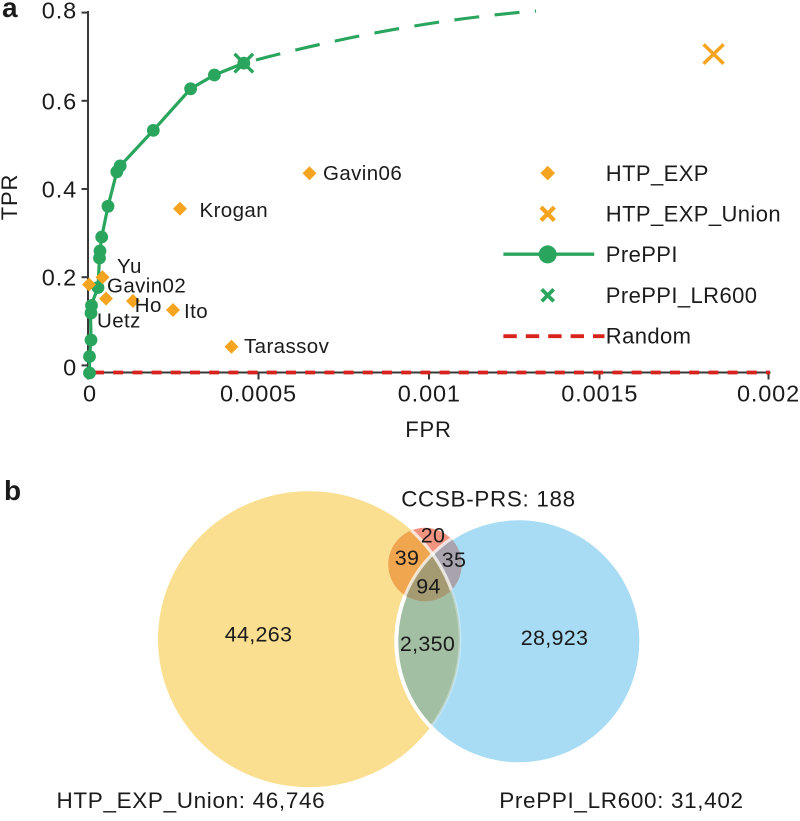  Describe the element at coordinates (11, 197) in the screenshot. I see `svg-text: TPR` at that location.